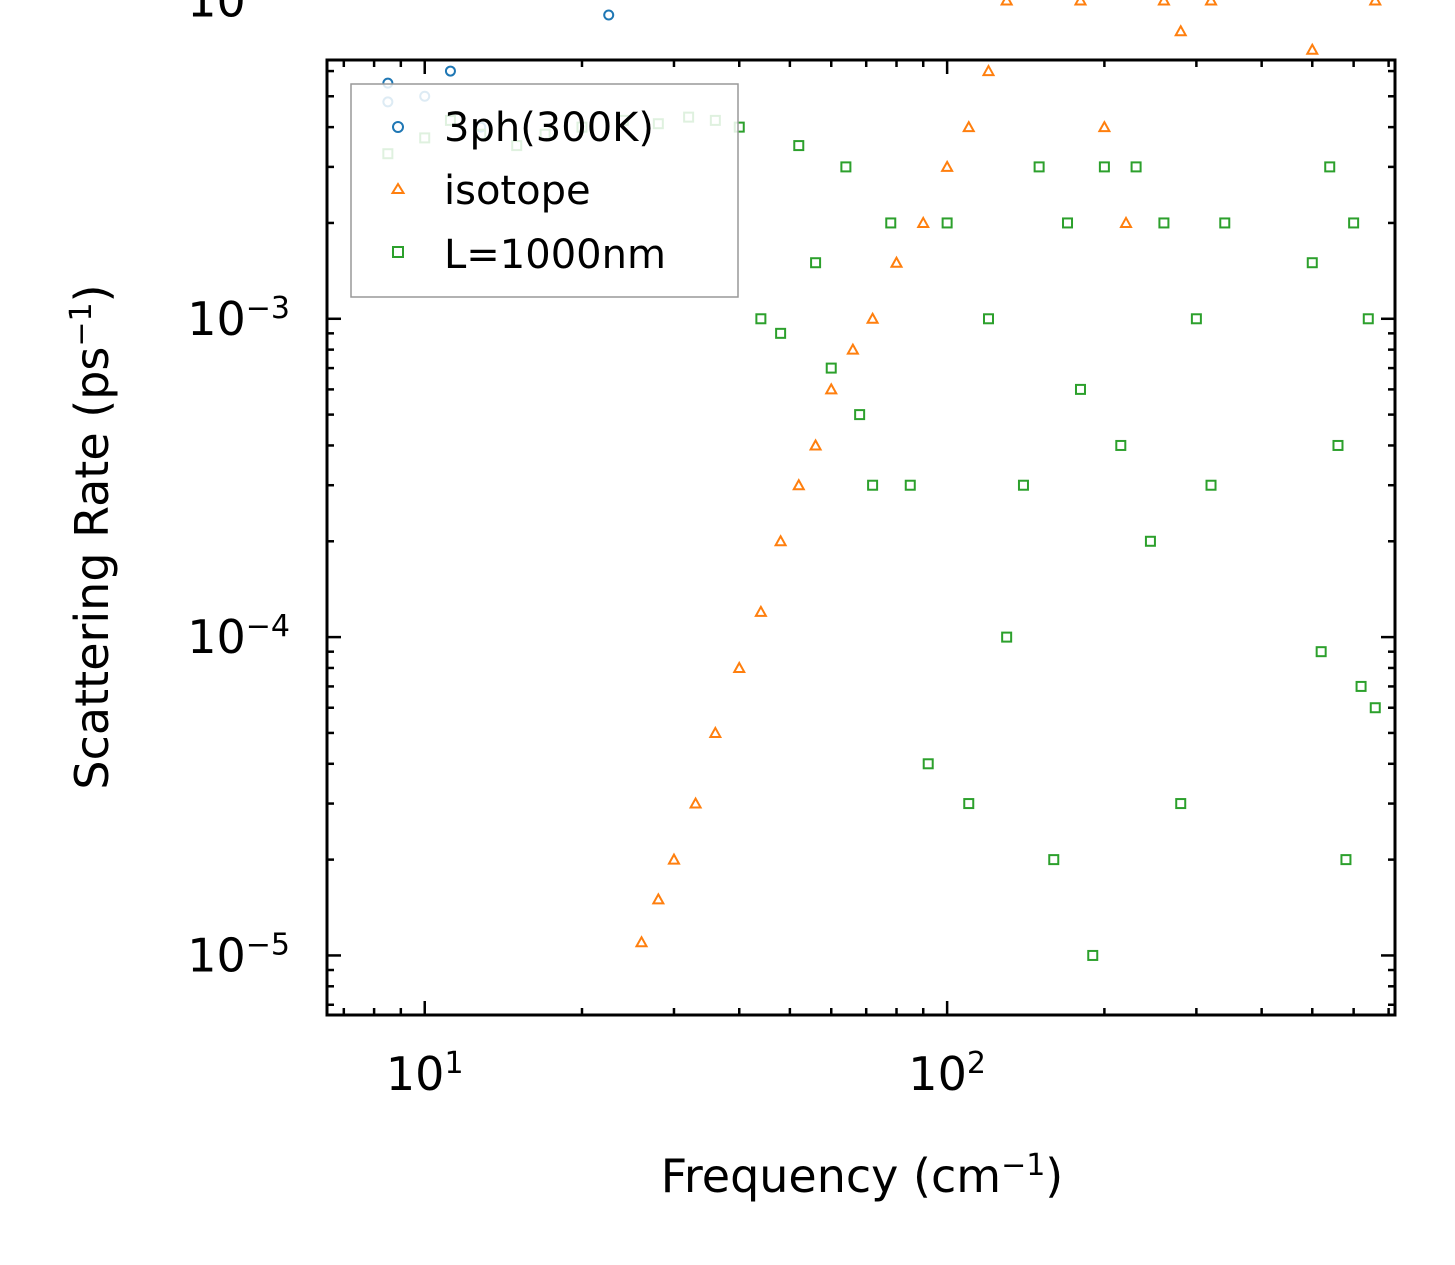  I want to click on y-tick-label-3: 10⁻³, so click(238, 318).